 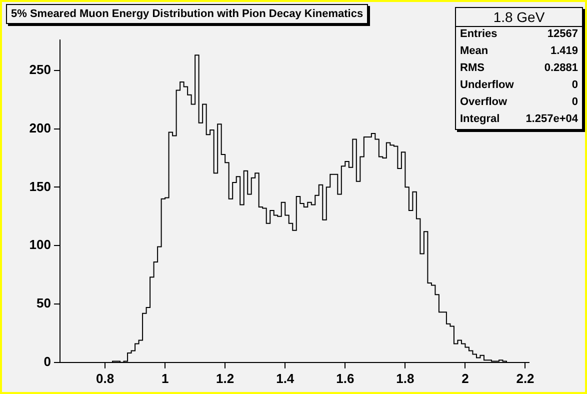 I want to click on x-tick-label: 1.2, so click(x=225, y=378).